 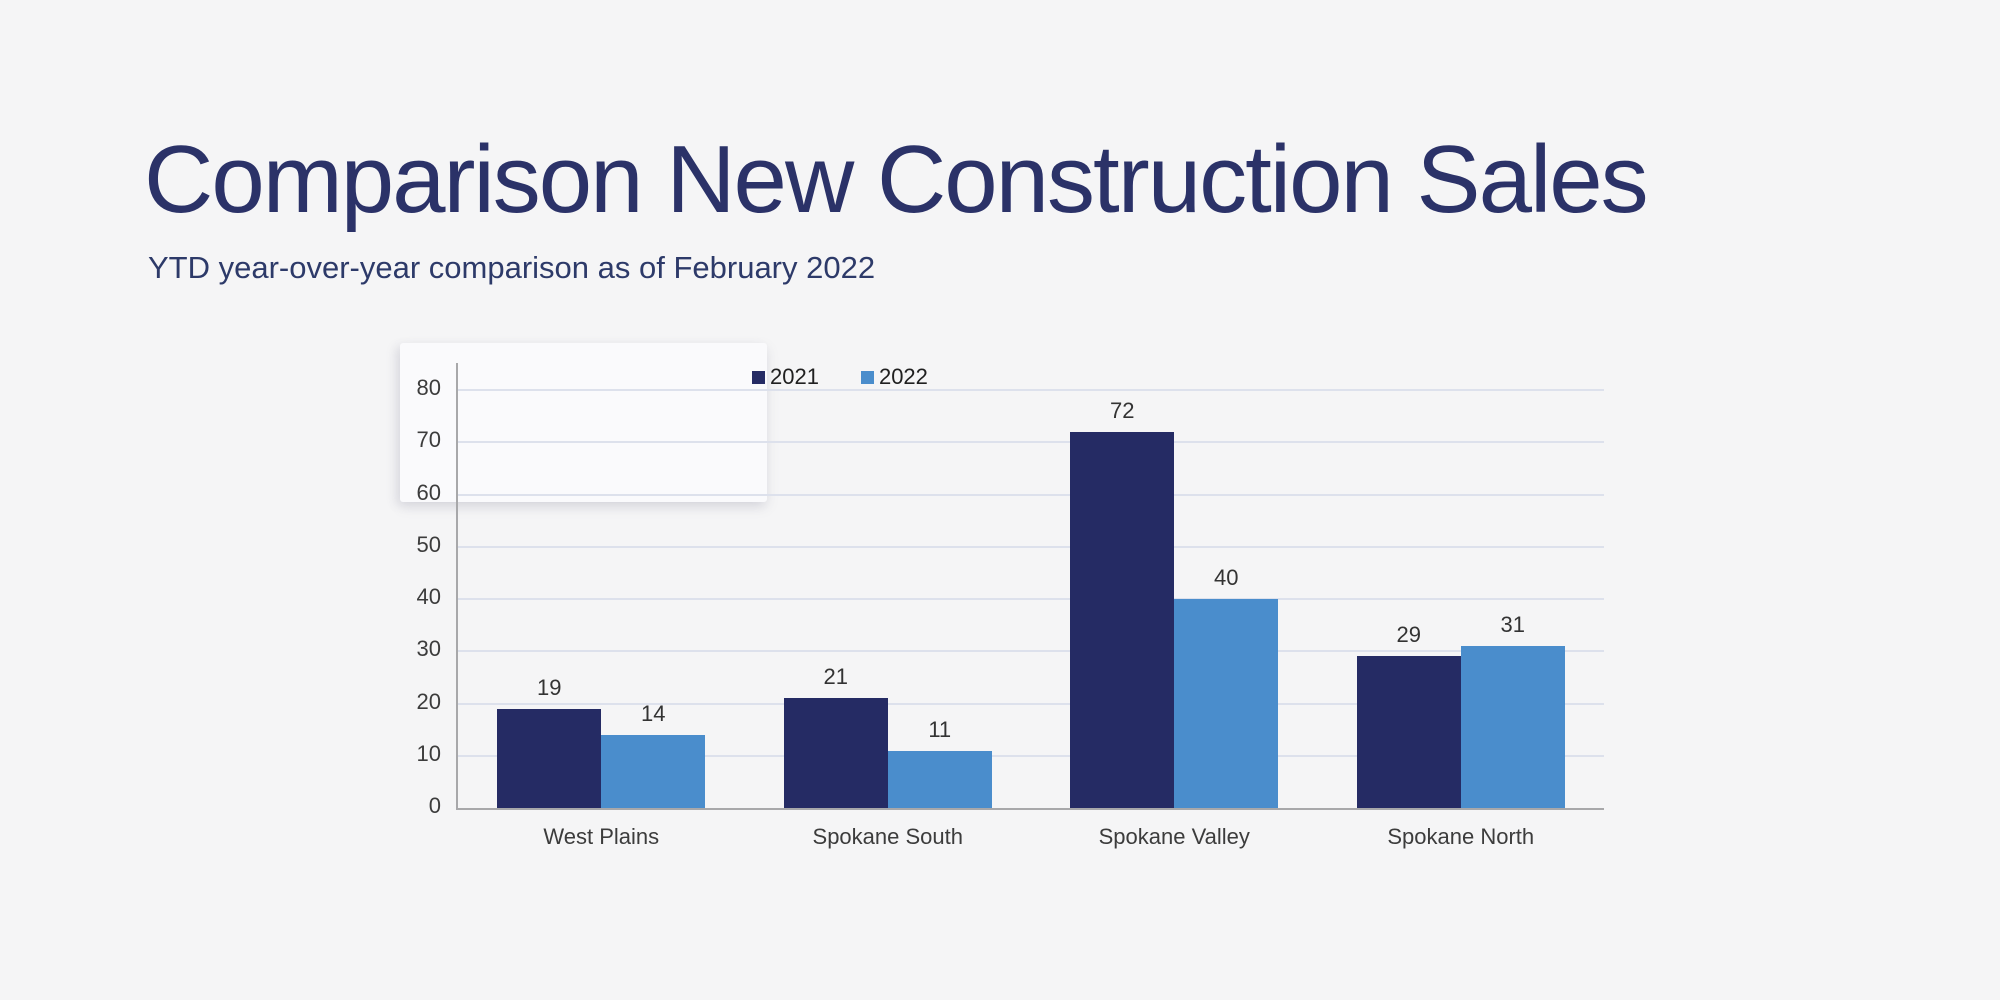 What do you see at coordinates (601, 836) in the screenshot?
I see `category-label-west-plains: West Plains` at bounding box center [601, 836].